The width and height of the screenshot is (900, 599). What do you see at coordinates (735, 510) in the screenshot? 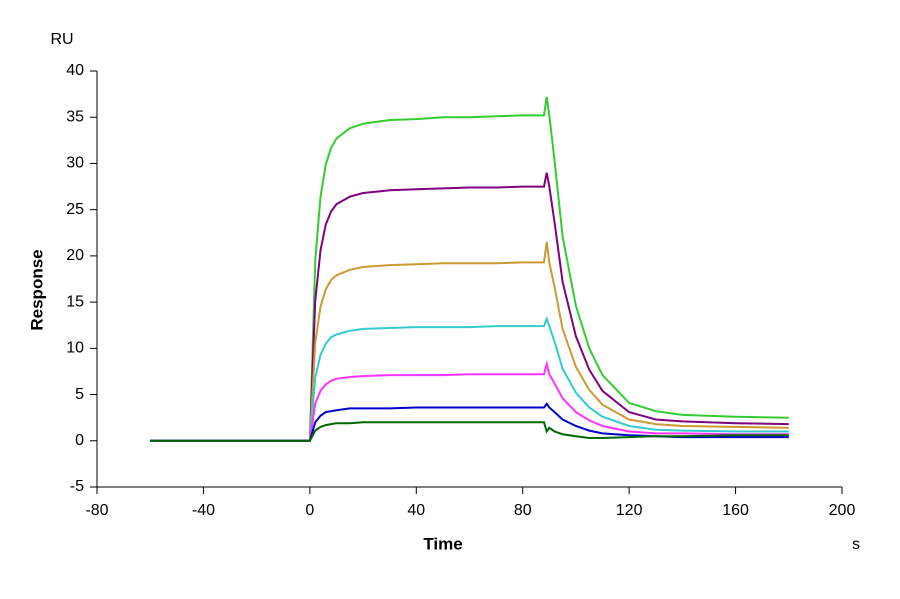
I see `x-tick-label: 160` at bounding box center [735, 510].